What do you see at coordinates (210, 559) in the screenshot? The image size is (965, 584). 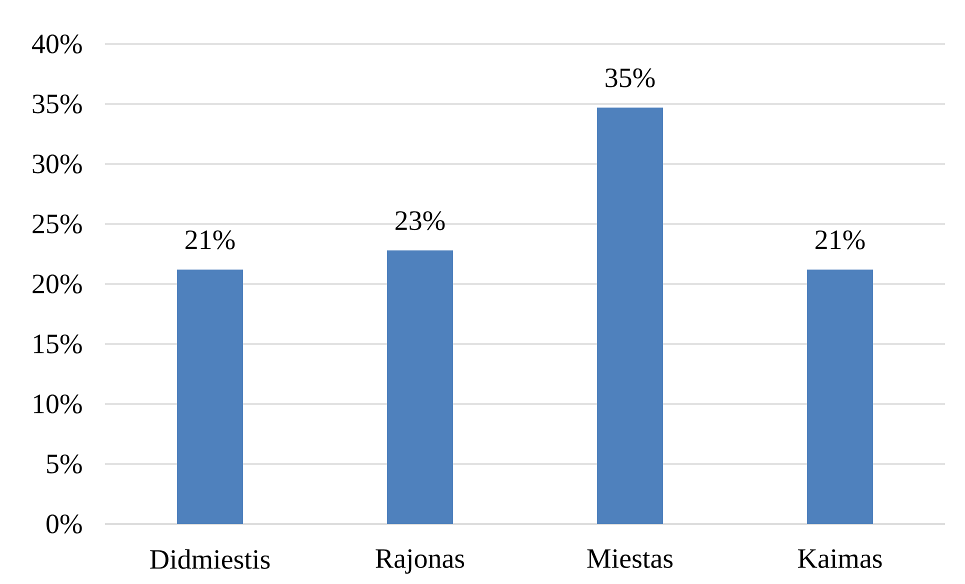 I see `x-tick-label: Didmiestis` at bounding box center [210, 559].